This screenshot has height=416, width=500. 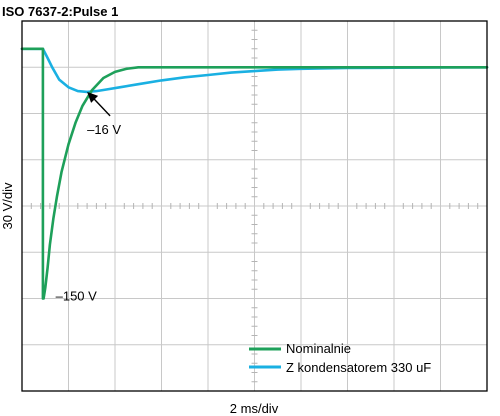 I want to click on annotation-minus-150v: –150 V, so click(x=77, y=296).